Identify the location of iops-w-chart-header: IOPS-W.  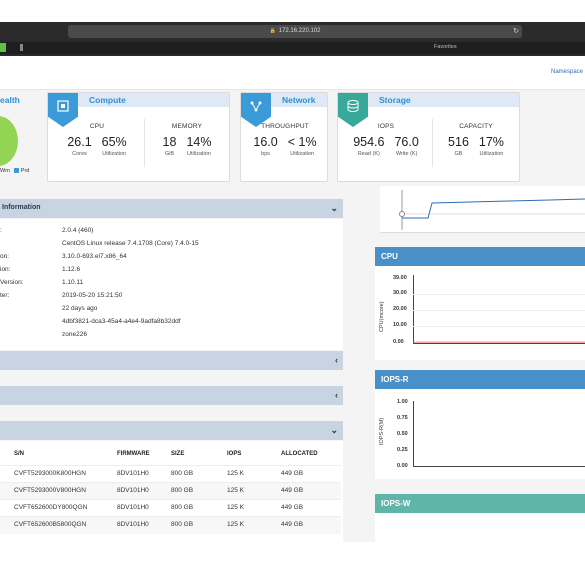
(480, 503).